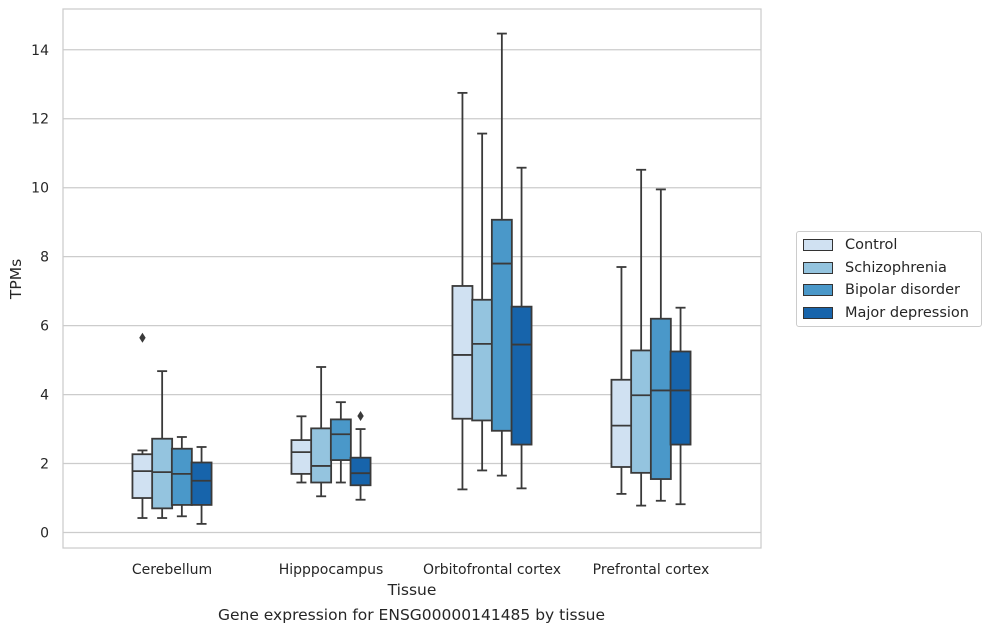 This screenshot has height=634, width=992. What do you see at coordinates (44, 258) in the screenshot?
I see `y-tick-label: 8` at bounding box center [44, 258].